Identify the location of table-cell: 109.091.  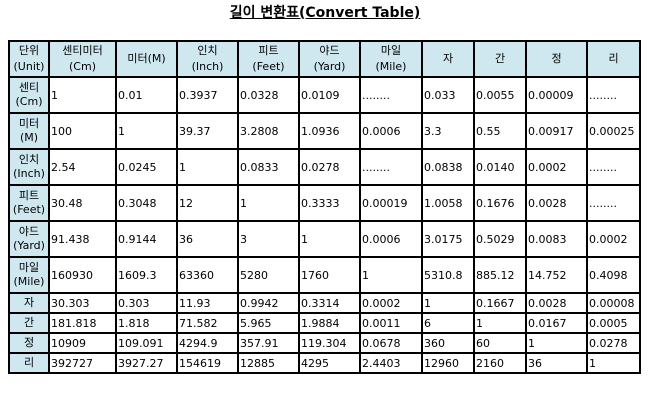
(146, 343).